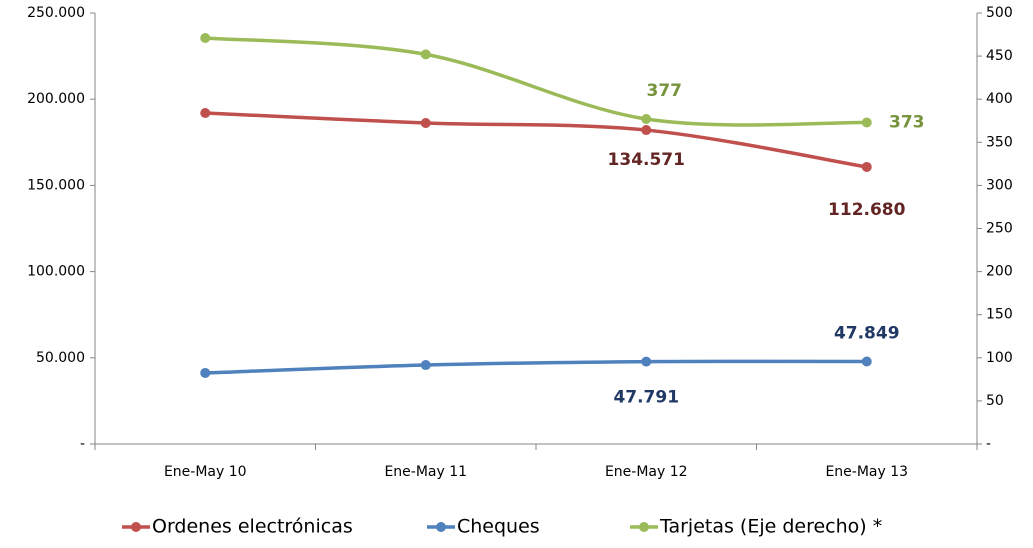 Image resolution: width=1033 pixels, height=548 pixels. Describe the element at coordinates (205, 472) in the screenshot. I see `x-tick-label: Ene-May 10` at that location.